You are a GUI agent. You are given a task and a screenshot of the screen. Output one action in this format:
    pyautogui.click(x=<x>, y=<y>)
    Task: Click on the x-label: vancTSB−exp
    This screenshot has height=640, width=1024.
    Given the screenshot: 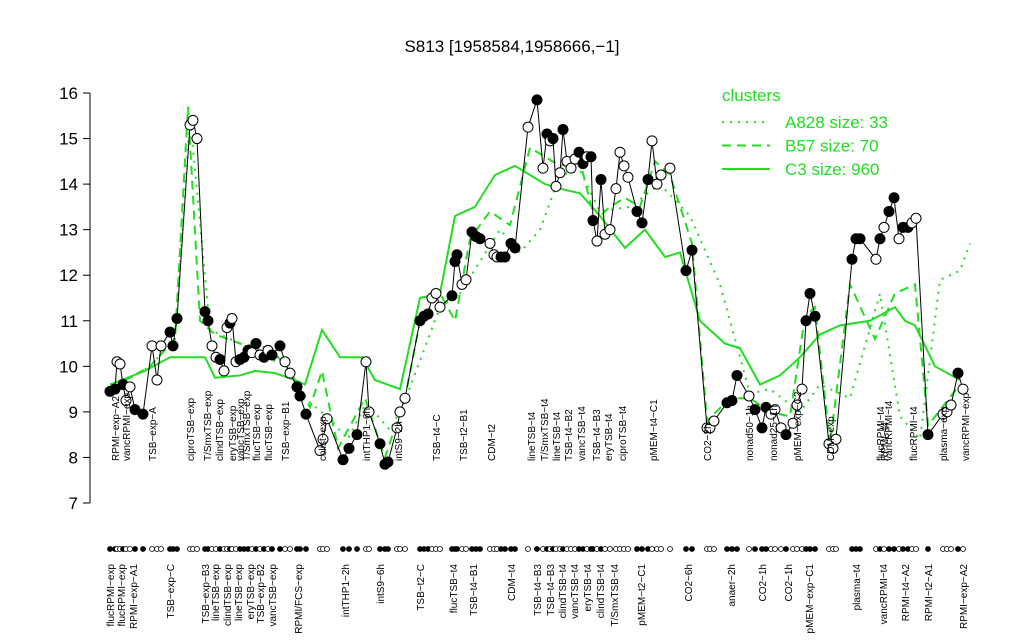 What is the action you would take?
    pyautogui.click(x=241, y=429)
    